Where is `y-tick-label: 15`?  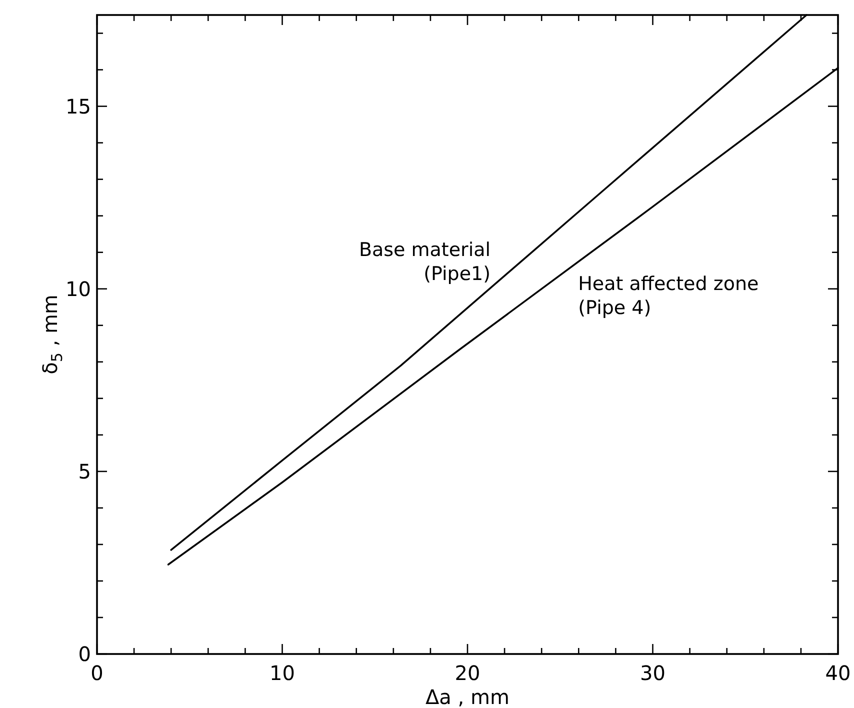 y-tick-label: 15 is located at coordinates (78, 106).